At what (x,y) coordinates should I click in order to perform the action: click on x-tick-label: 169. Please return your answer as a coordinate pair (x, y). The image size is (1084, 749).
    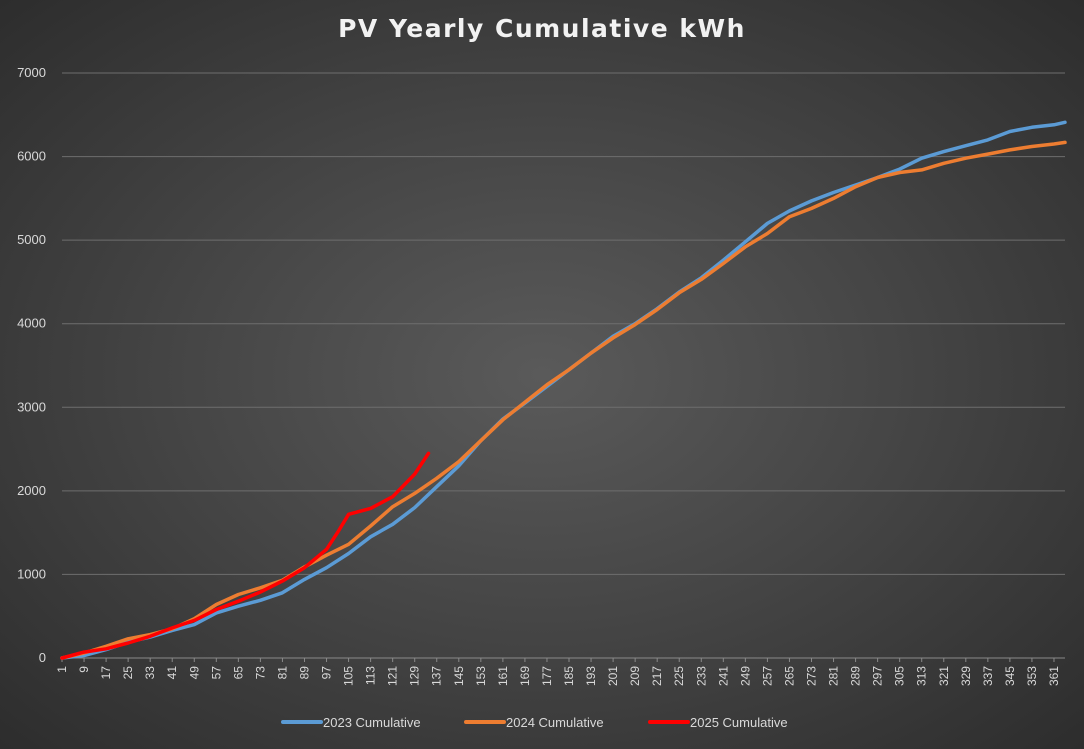
    Looking at the image, I should click on (525, 676).